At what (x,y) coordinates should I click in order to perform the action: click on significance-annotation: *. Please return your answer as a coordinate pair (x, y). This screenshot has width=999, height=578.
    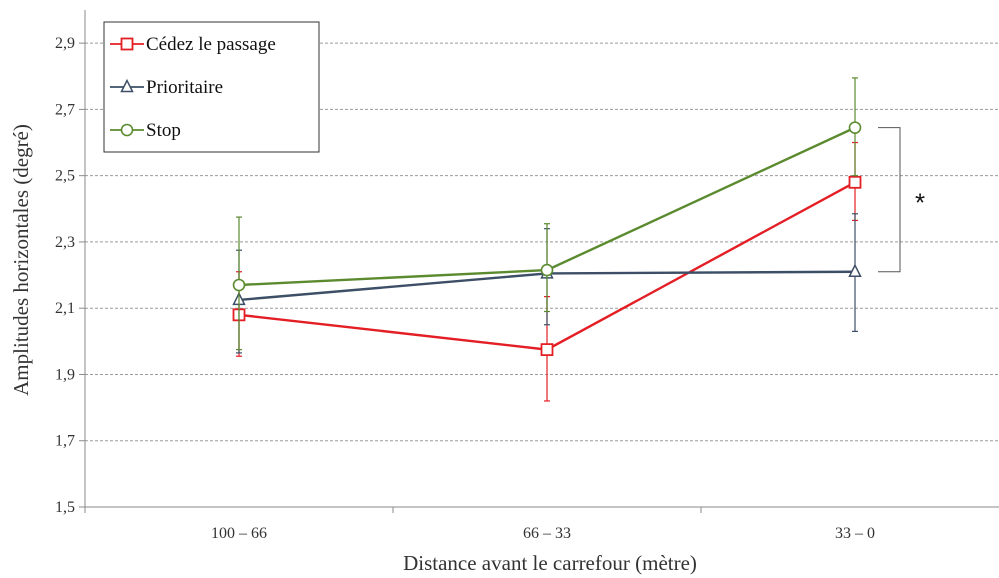
    Looking at the image, I should click on (901, 200).